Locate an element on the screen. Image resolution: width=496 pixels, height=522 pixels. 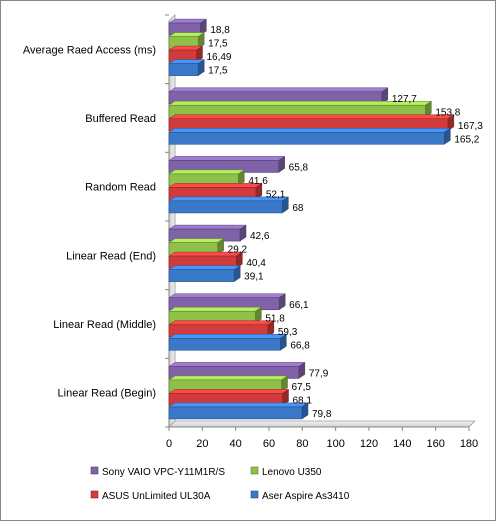
category-label: Linear Read (End) is located at coordinates (111, 256).